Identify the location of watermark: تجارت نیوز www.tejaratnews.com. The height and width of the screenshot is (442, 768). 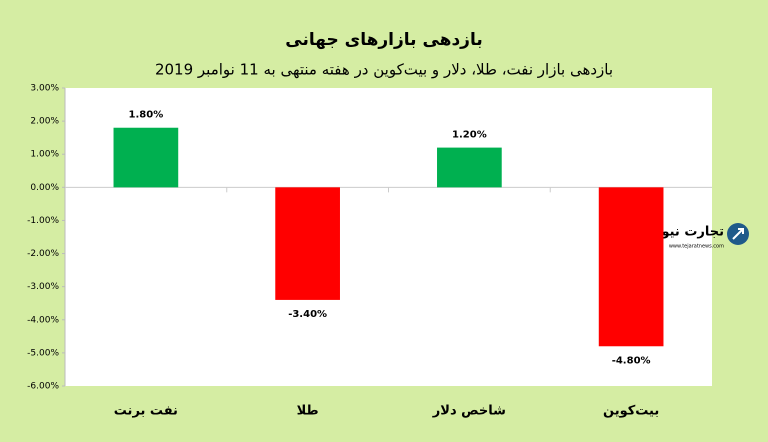
(701, 236).